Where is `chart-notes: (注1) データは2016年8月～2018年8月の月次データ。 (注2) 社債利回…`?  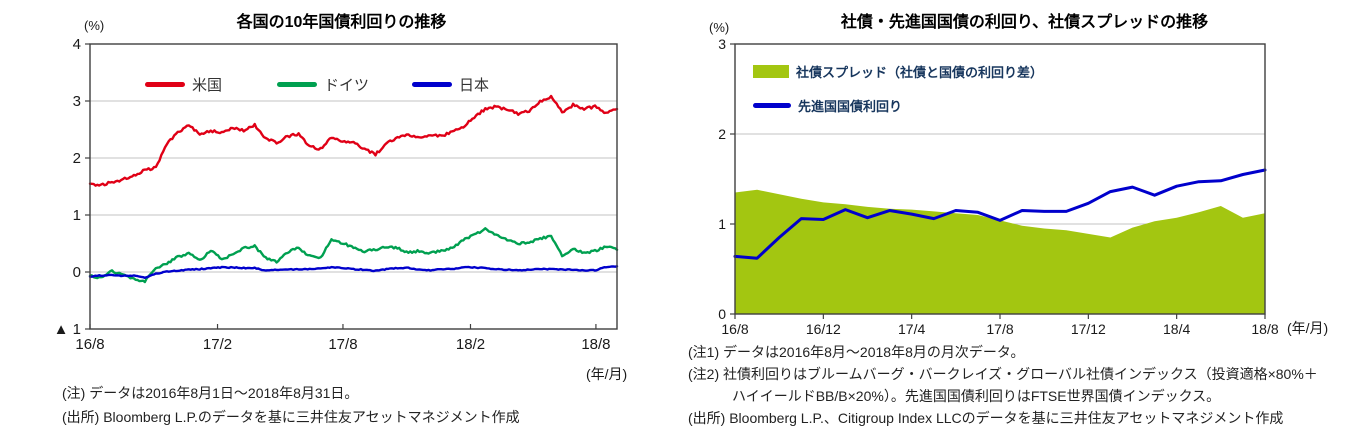 chart-notes: (注1) データは2016年8月～2018年8月の月次データ。 (注2) 社債利回… is located at coordinates (1003, 385).